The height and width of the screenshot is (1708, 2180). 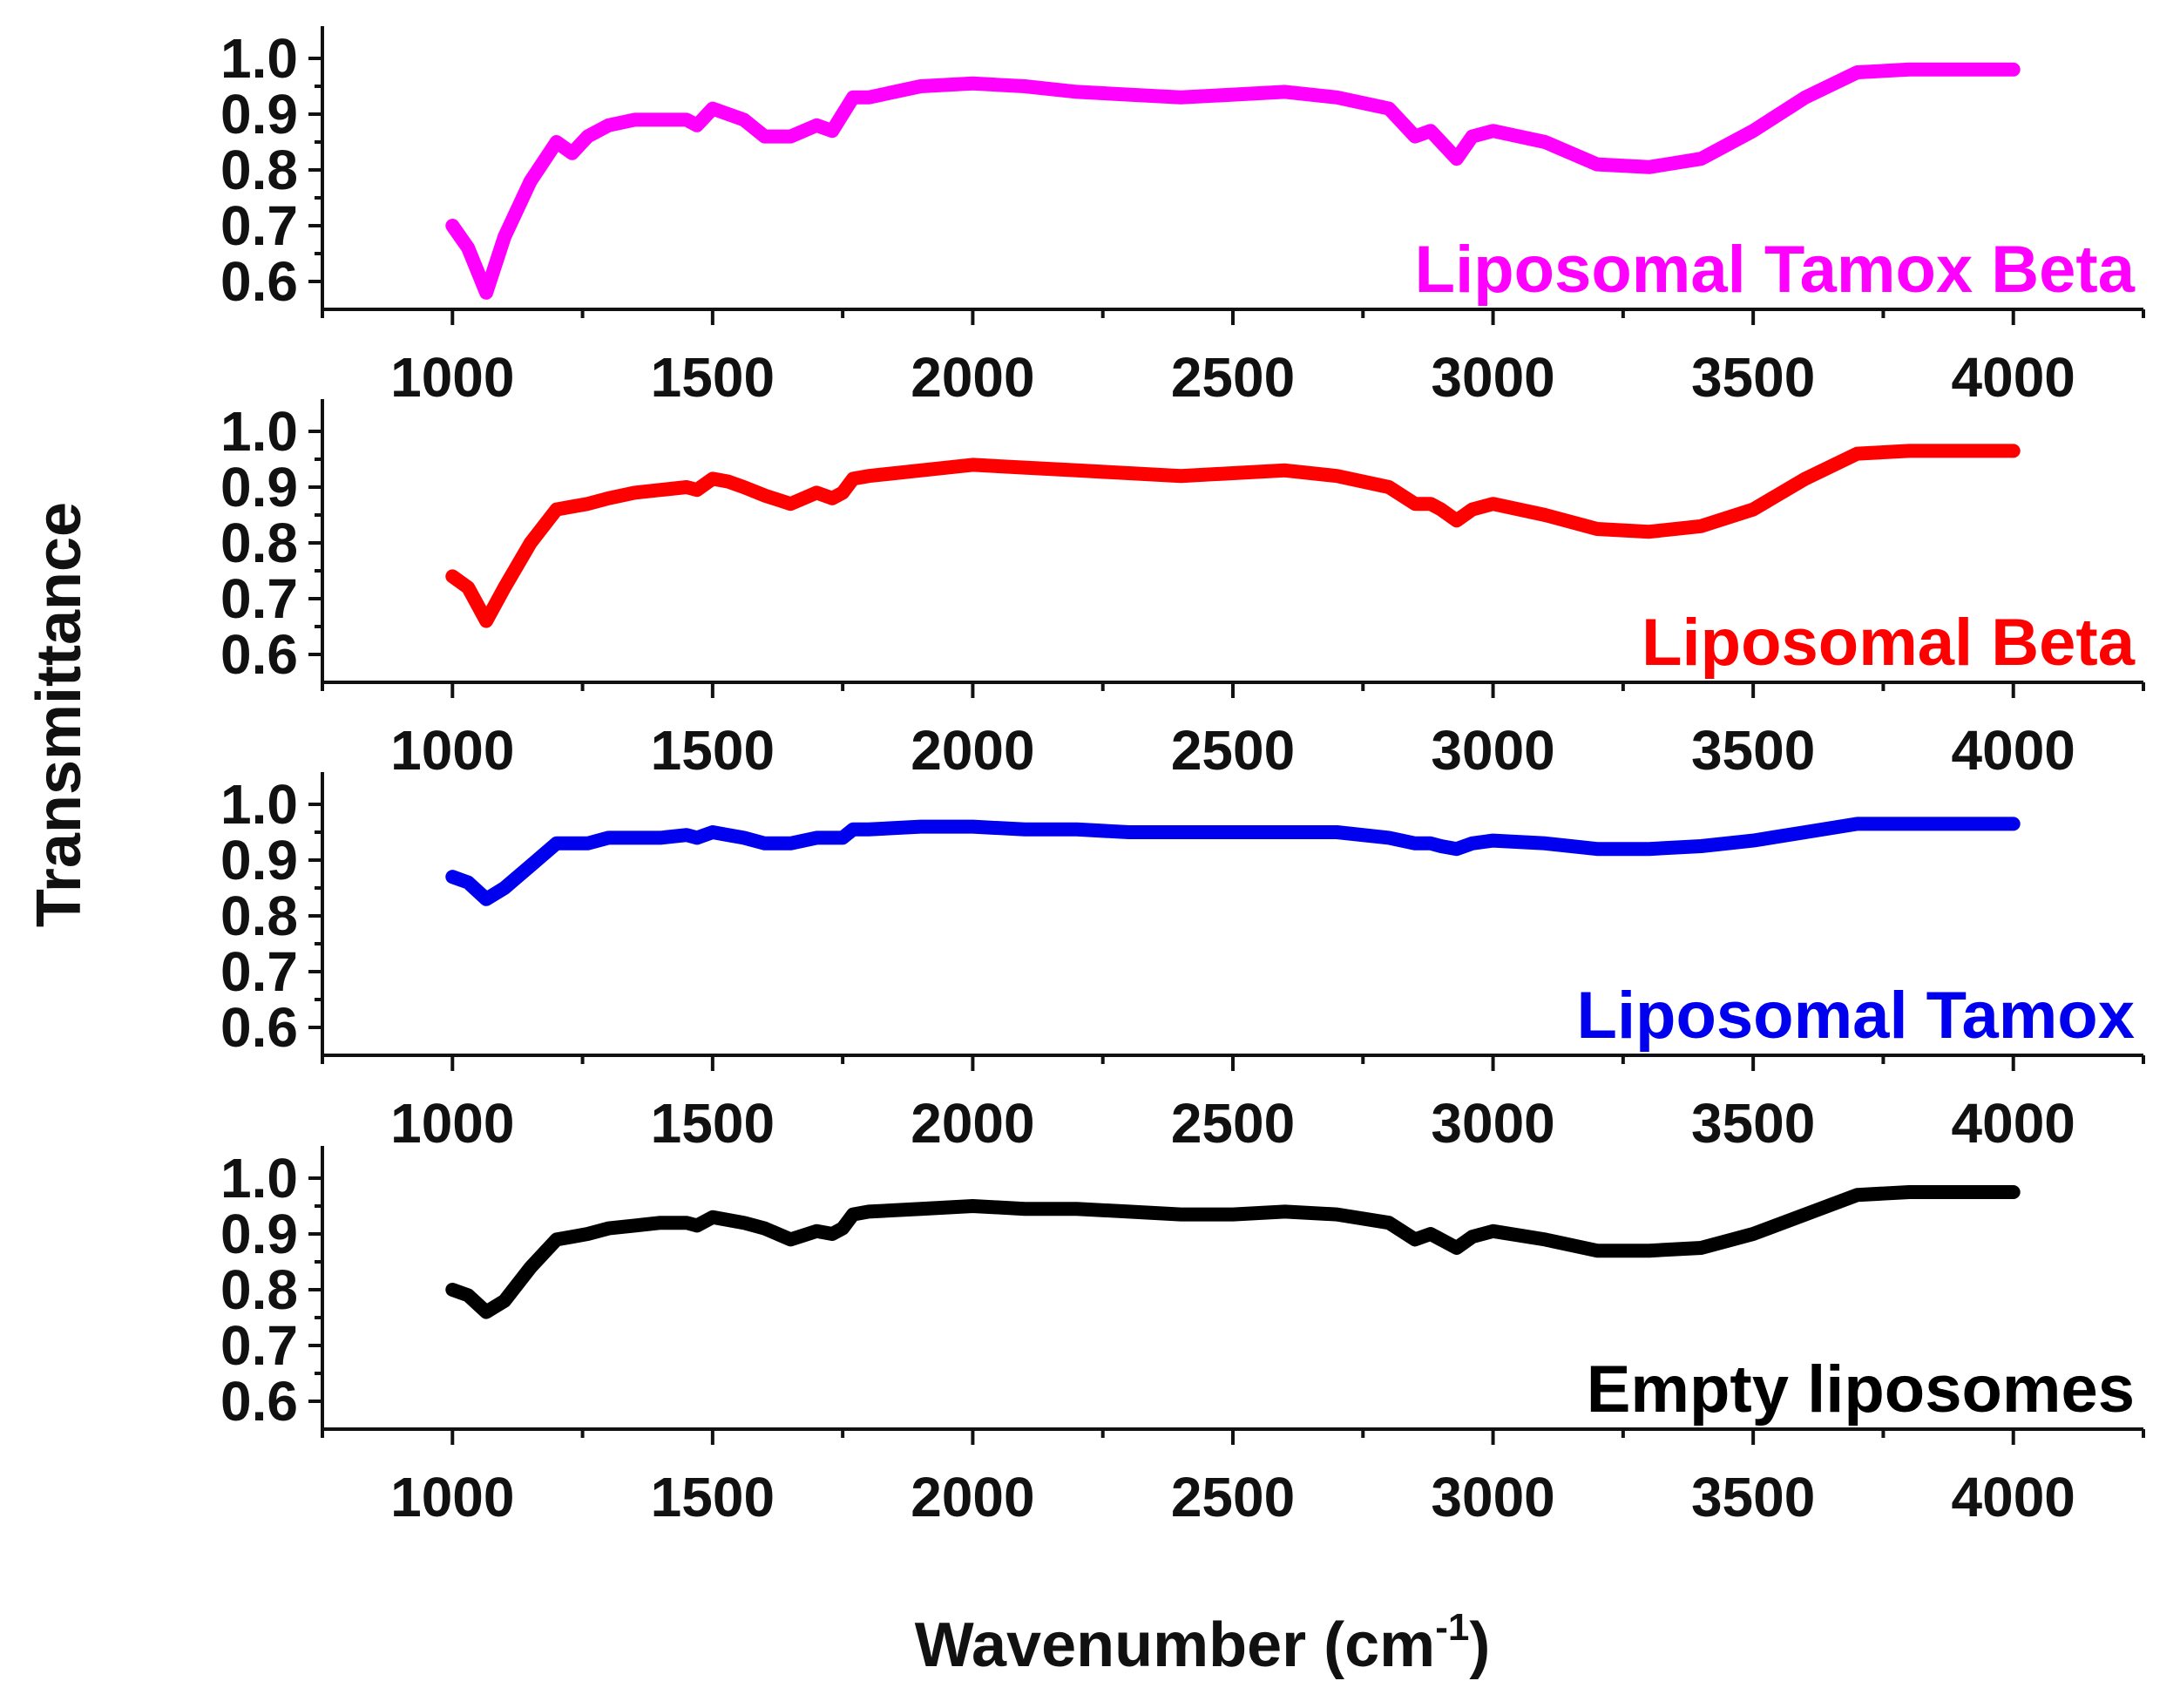 What do you see at coordinates (1856, 1016) in the screenshot?
I see `series-label-liposomal-tamox: Liposomal Tamox` at bounding box center [1856, 1016].